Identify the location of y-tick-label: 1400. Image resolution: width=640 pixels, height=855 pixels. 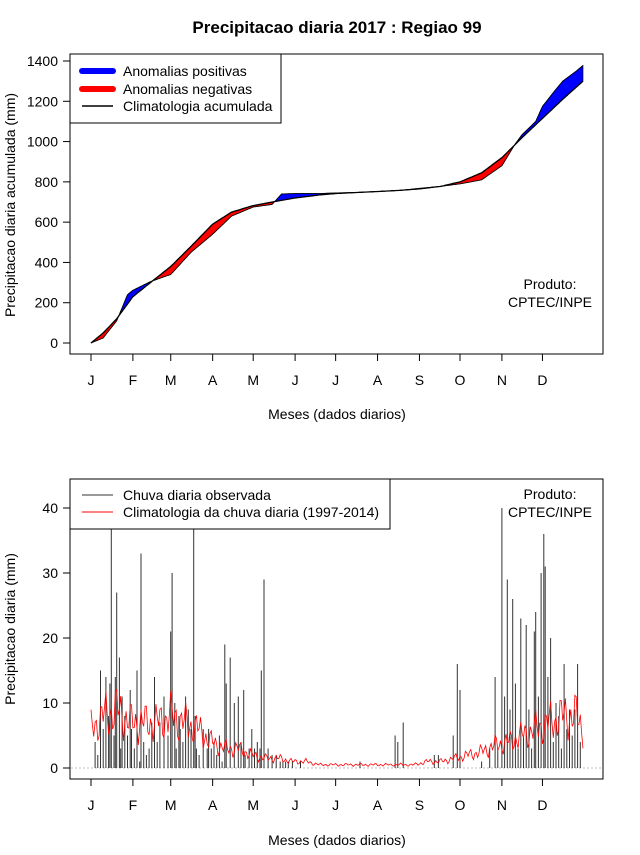
(42, 61).